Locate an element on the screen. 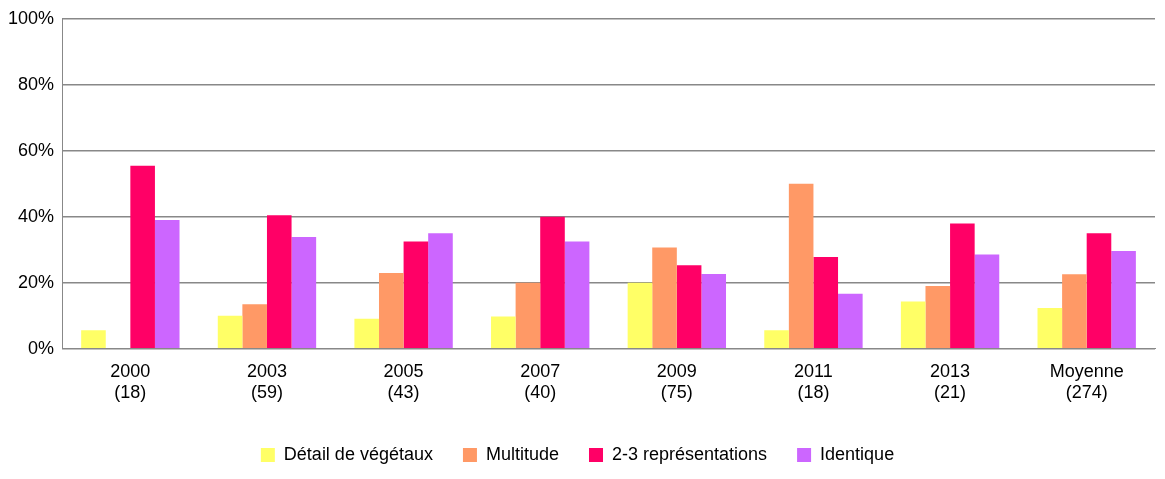 The height and width of the screenshot is (479, 1165). x-tick-label: 2013 (21) is located at coordinates (950, 381).